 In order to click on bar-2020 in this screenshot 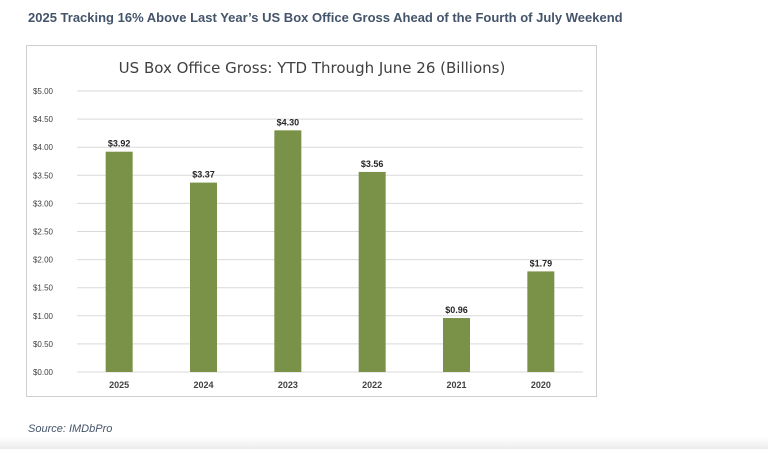, I will do `click(541, 321)`.